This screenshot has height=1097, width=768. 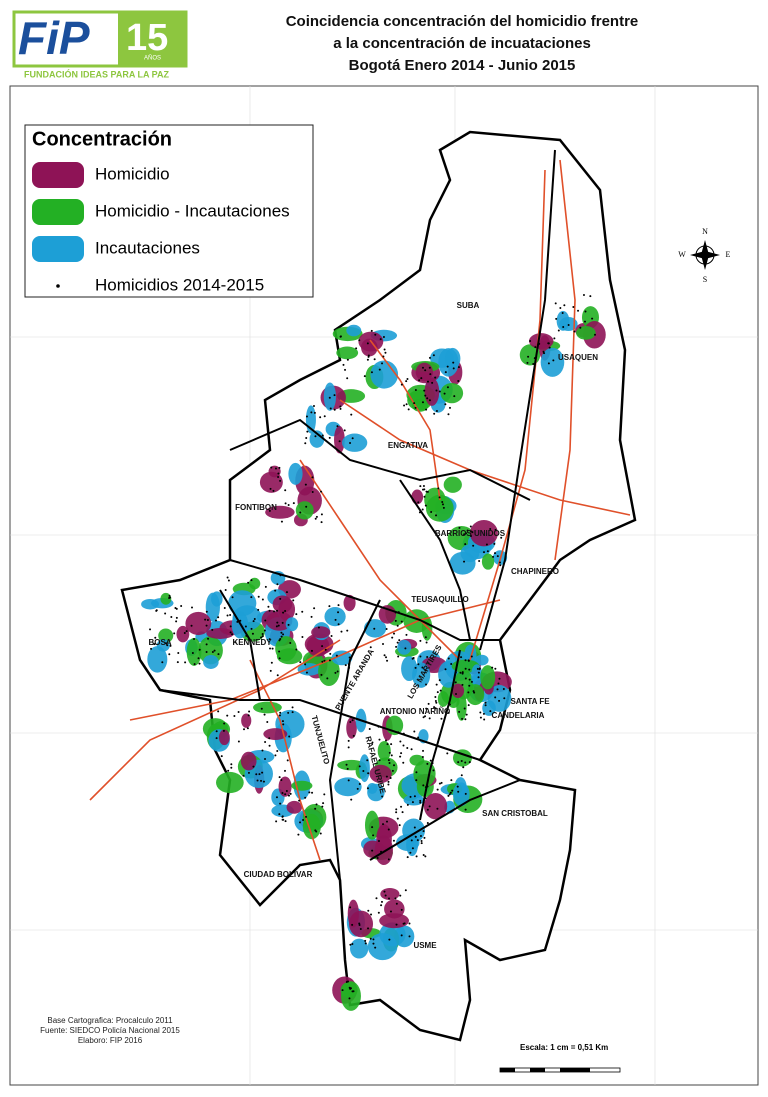 What do you see at coordinates (439, 599) in the screenshot?
I see `locality-label: TEUSAQUILLO` at bounding box center [439, 599].